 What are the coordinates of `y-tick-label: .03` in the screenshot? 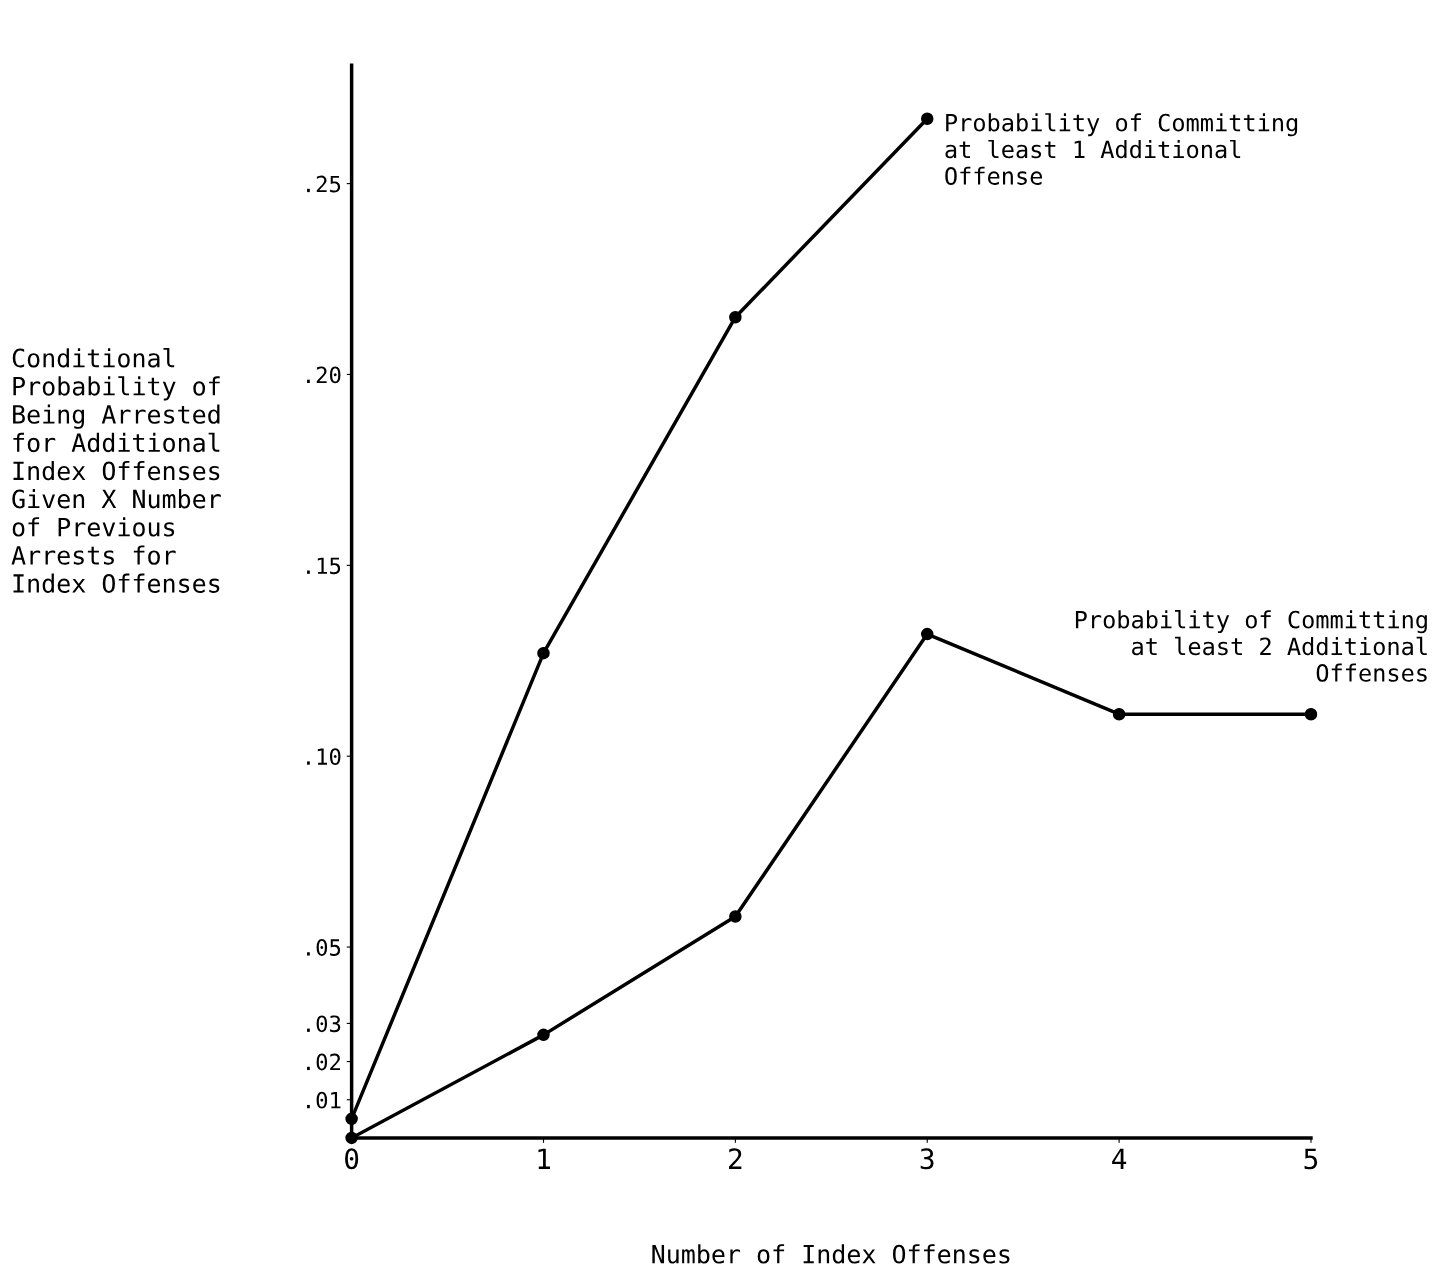 It's located at (324, 1024).